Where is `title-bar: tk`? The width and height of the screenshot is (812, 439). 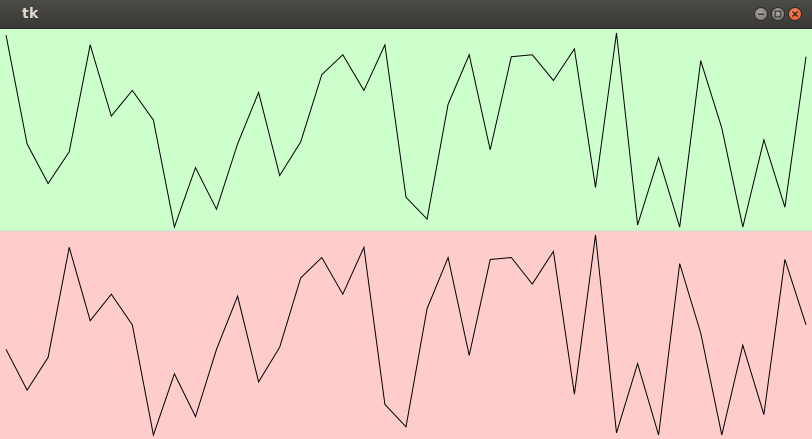 title-bar: tk is located at coordinates (406, 14).